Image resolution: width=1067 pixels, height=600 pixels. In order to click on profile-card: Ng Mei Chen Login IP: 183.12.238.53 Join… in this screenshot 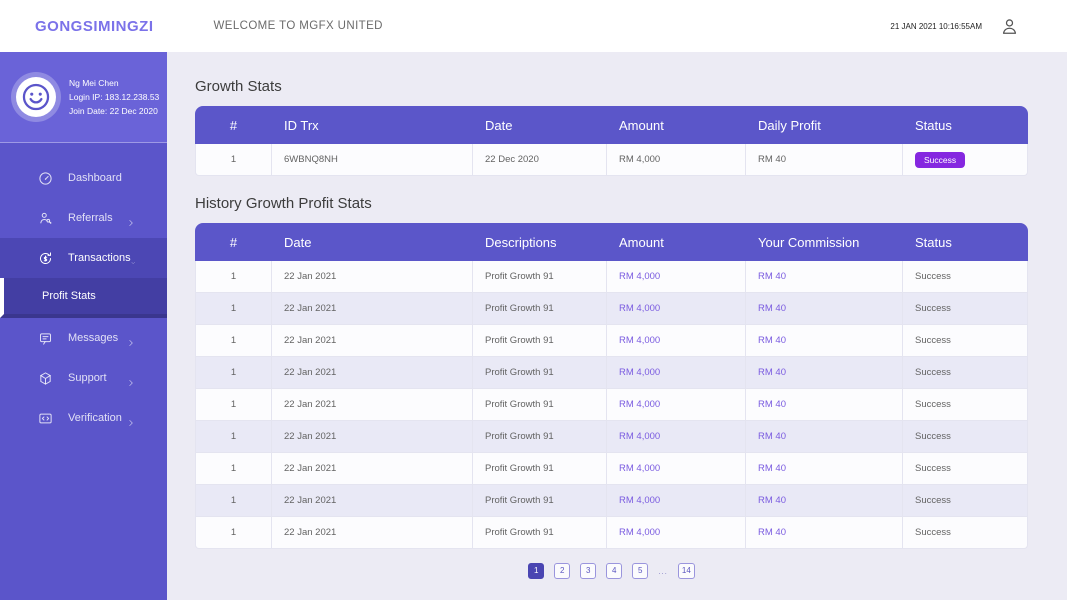, I will do `click(83, 97)`.